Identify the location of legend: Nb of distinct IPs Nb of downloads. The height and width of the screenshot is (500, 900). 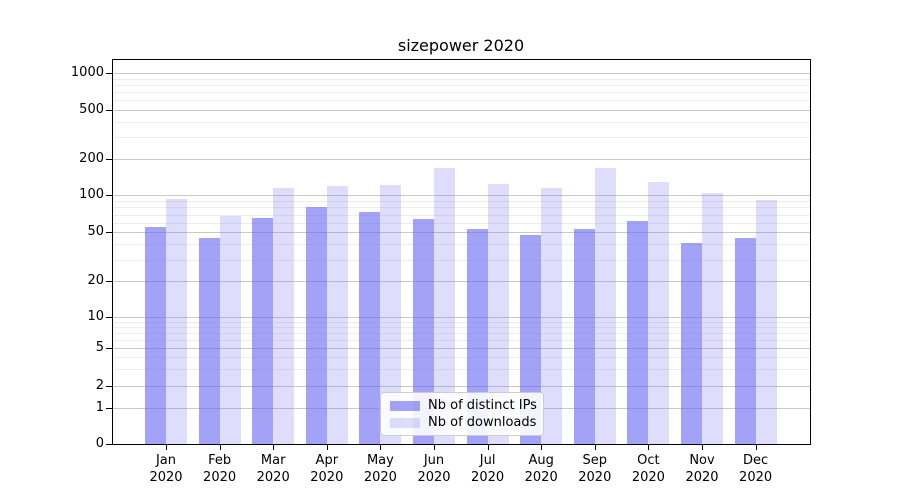
(462, 414).